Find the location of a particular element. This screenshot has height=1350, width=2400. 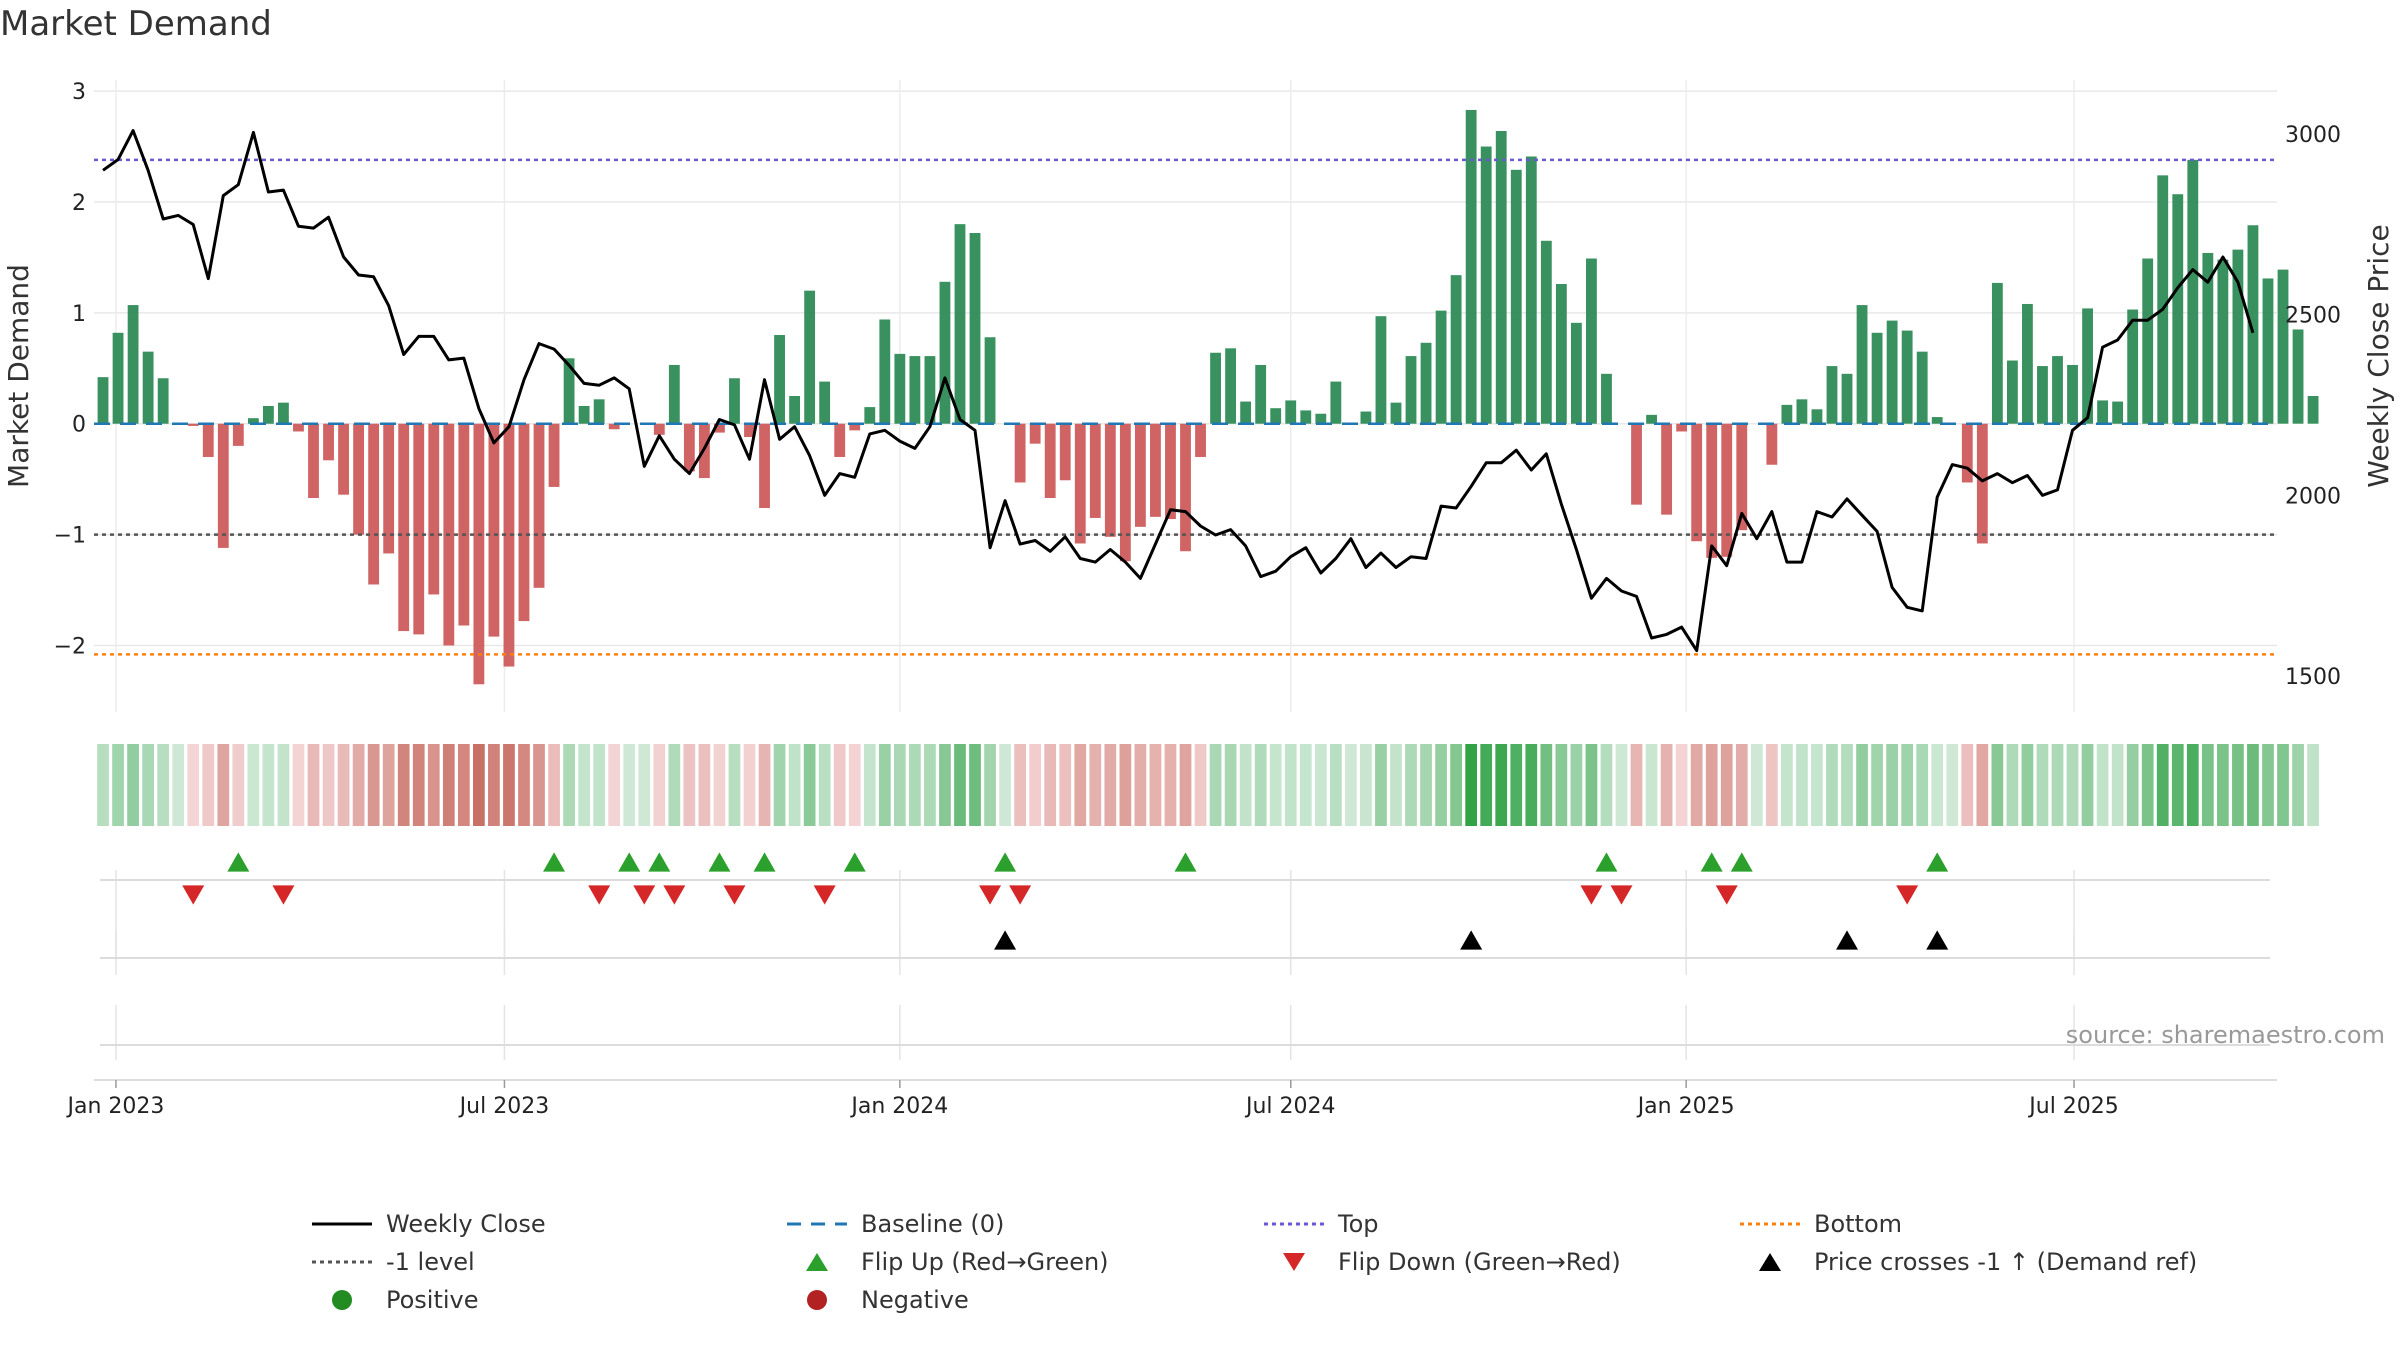

circle-symbol-icon is located at coordinates (342, 1300).